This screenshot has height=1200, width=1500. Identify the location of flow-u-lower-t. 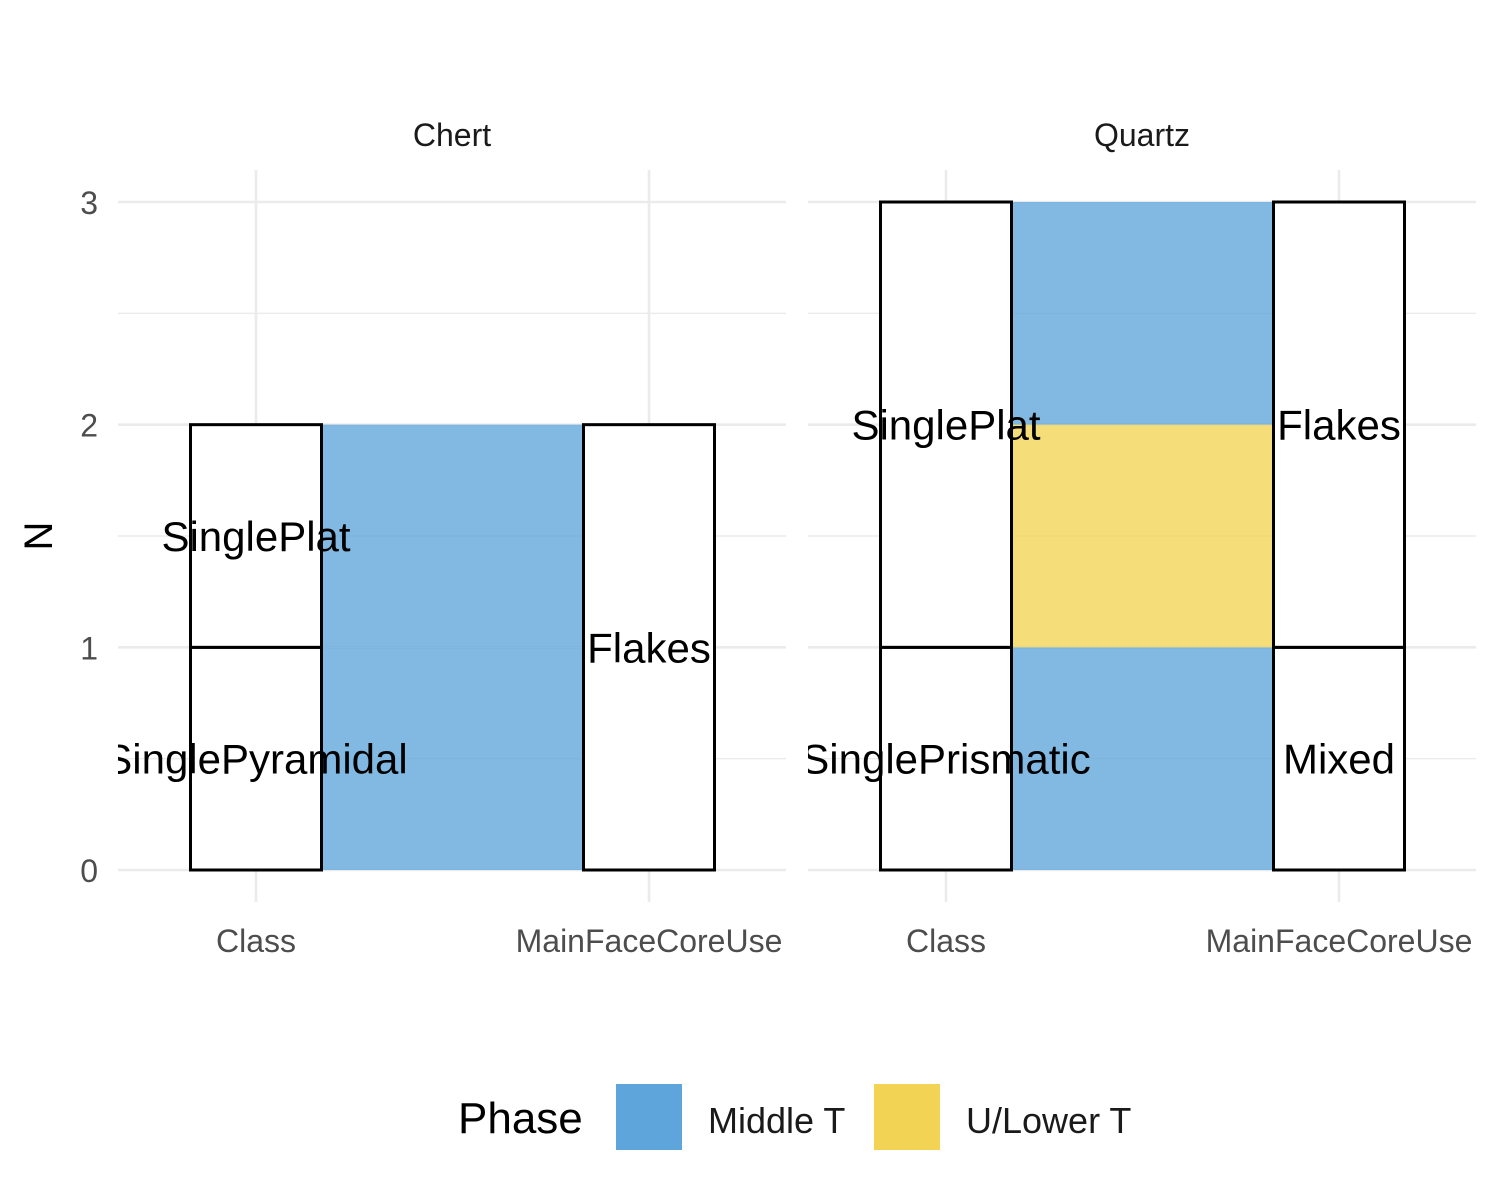
(1142, 536).